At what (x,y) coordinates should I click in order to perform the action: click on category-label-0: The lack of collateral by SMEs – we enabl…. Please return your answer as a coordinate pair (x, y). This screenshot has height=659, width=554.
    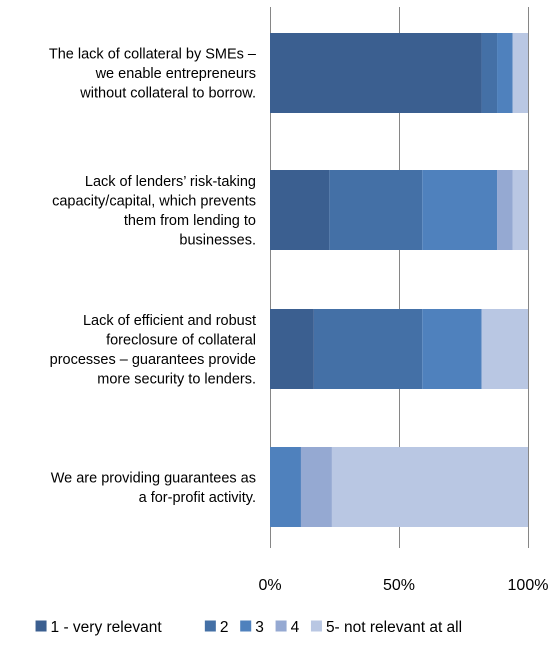
    Looking at the image, I should click on (153, 74).